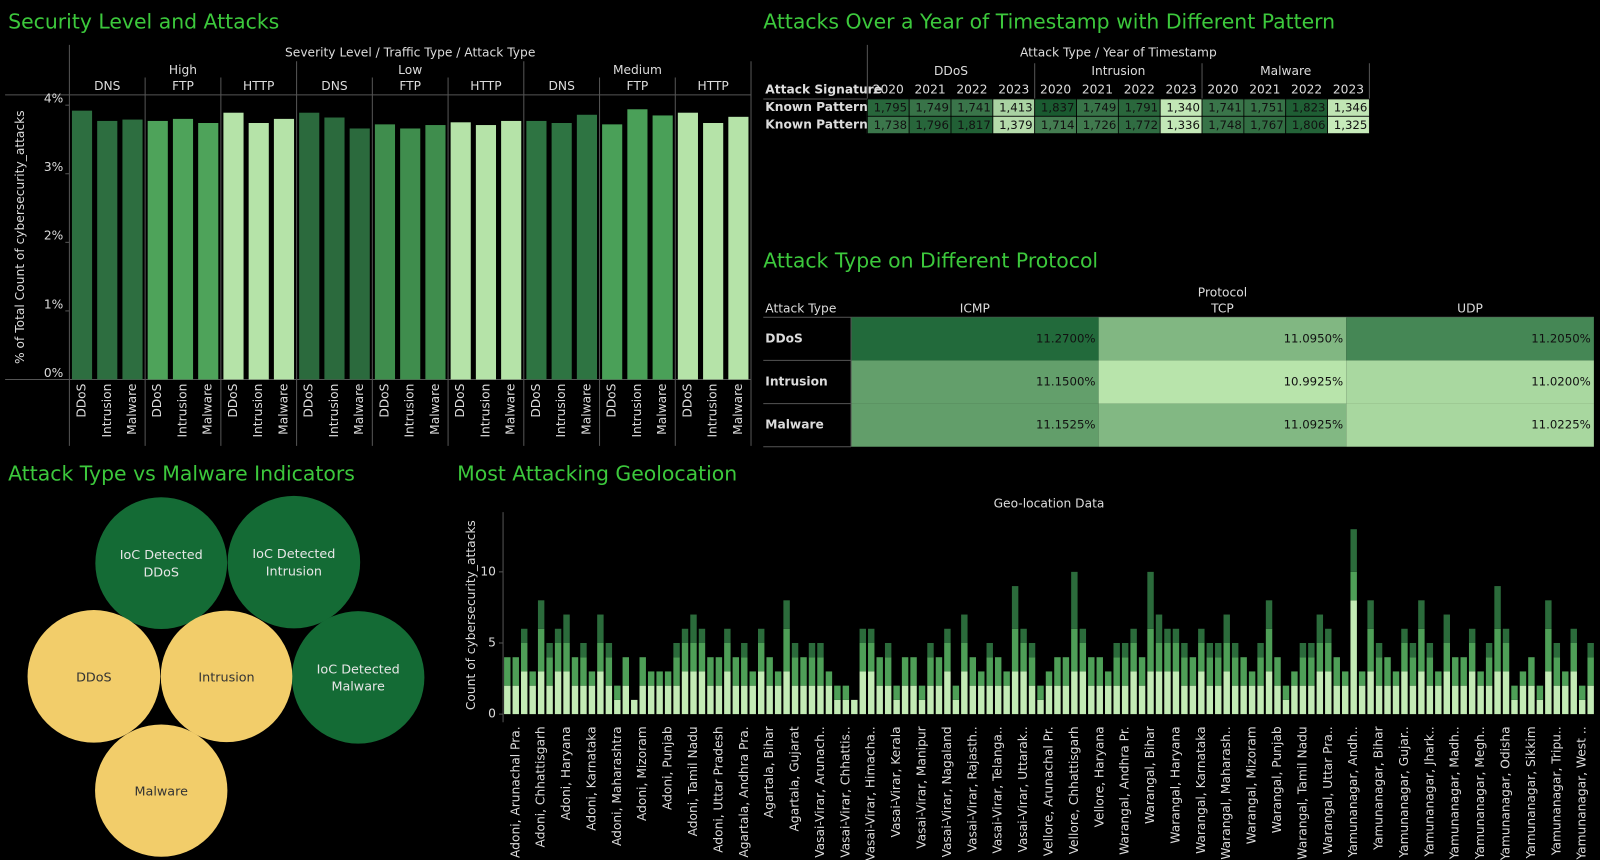 The width and height of the screenshot is (1600, 860). I want to click on cell-label: 1,791, so click(1142, 108).